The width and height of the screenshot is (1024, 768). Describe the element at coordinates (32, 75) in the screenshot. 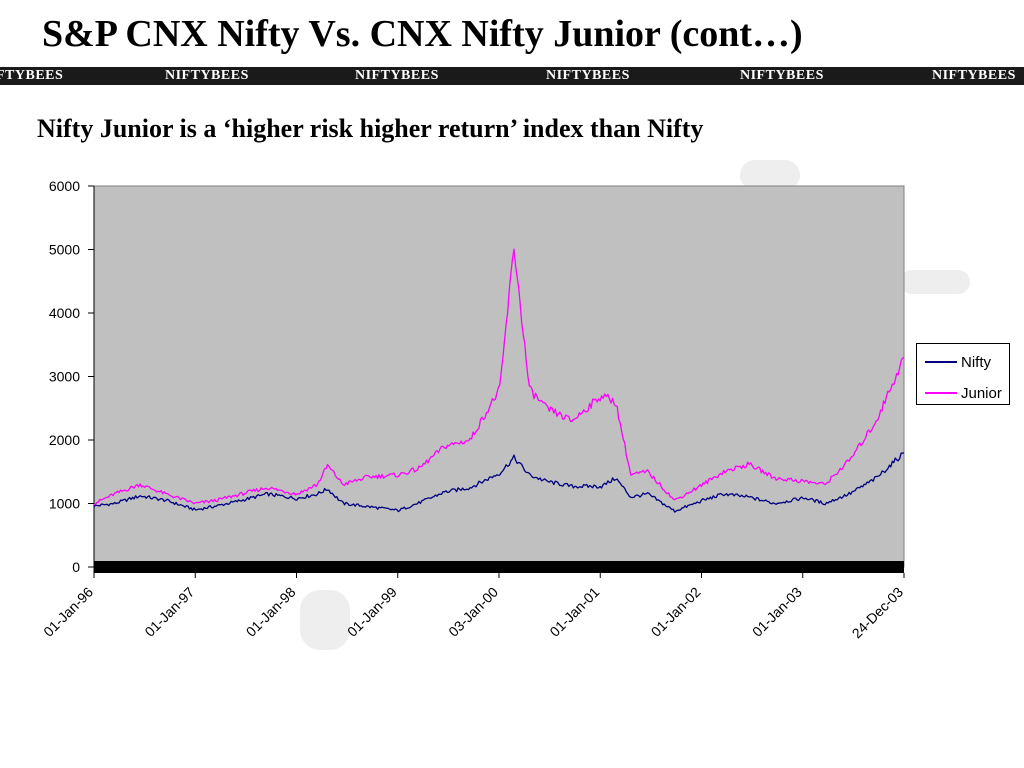

I see `ticker-band-item: FTYBEES` at that location.